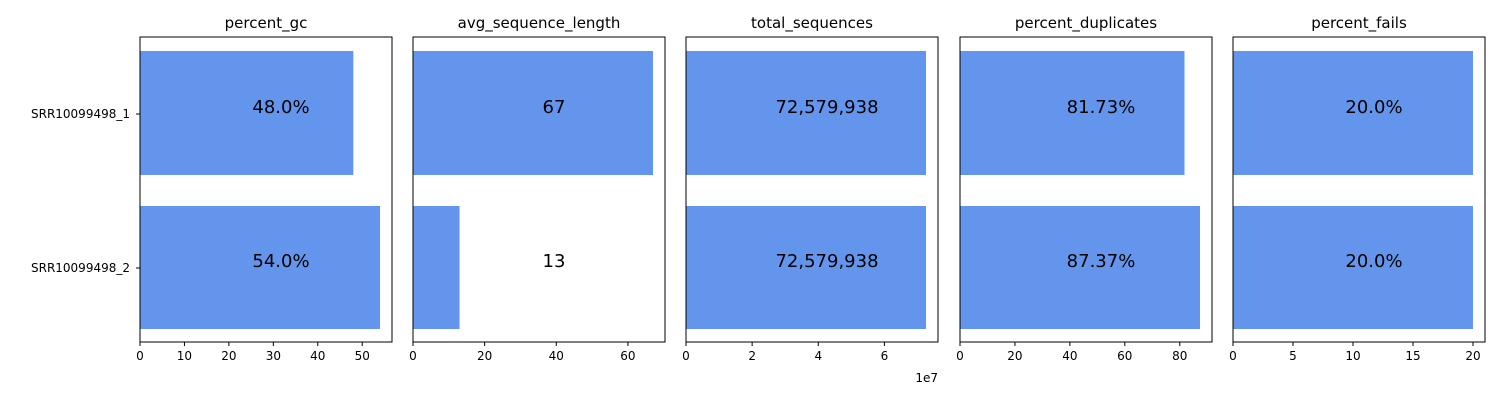 The width and height of the screenshot is (1500, 400). I want to click on y-tick-label: SRR10099498_1, so click(80, 114).